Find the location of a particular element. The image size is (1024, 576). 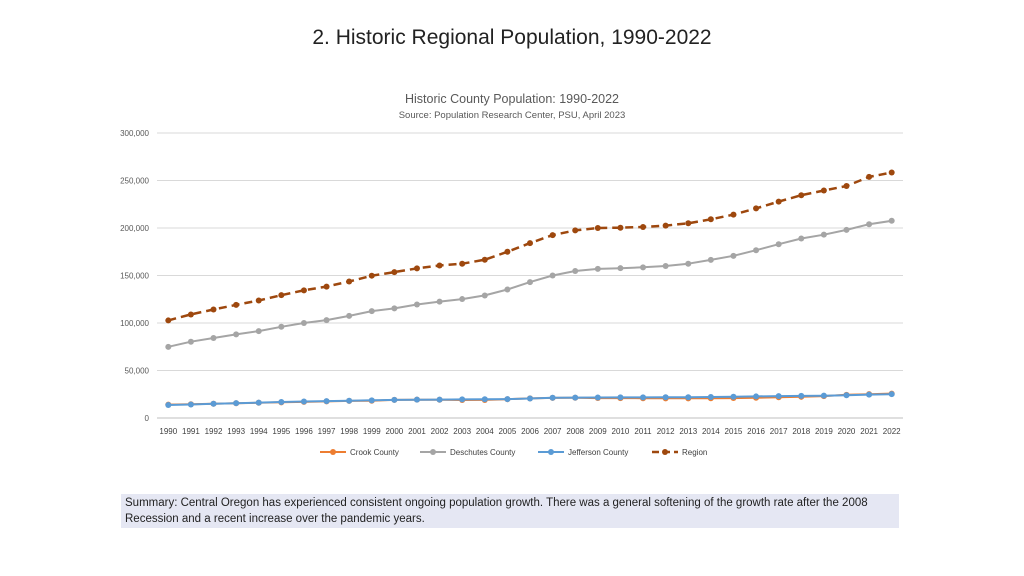

y-tick-label: 200,000 is located at coordinates (134, 228).